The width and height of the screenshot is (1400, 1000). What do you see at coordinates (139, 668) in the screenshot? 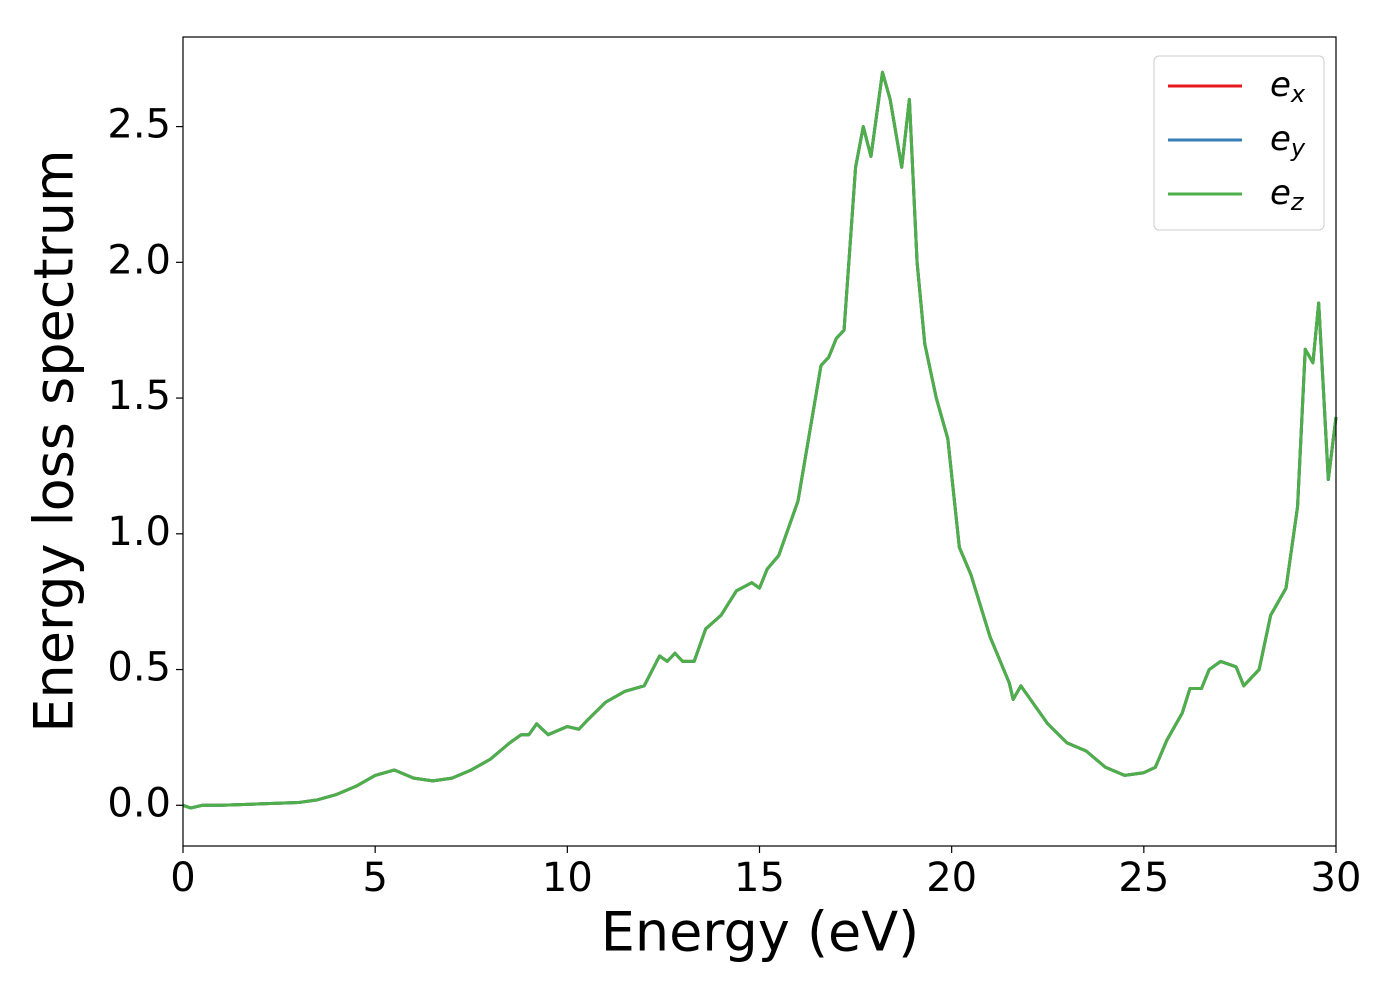
I see `y-tick-label: 0.5` at bounding box center [139, 668].